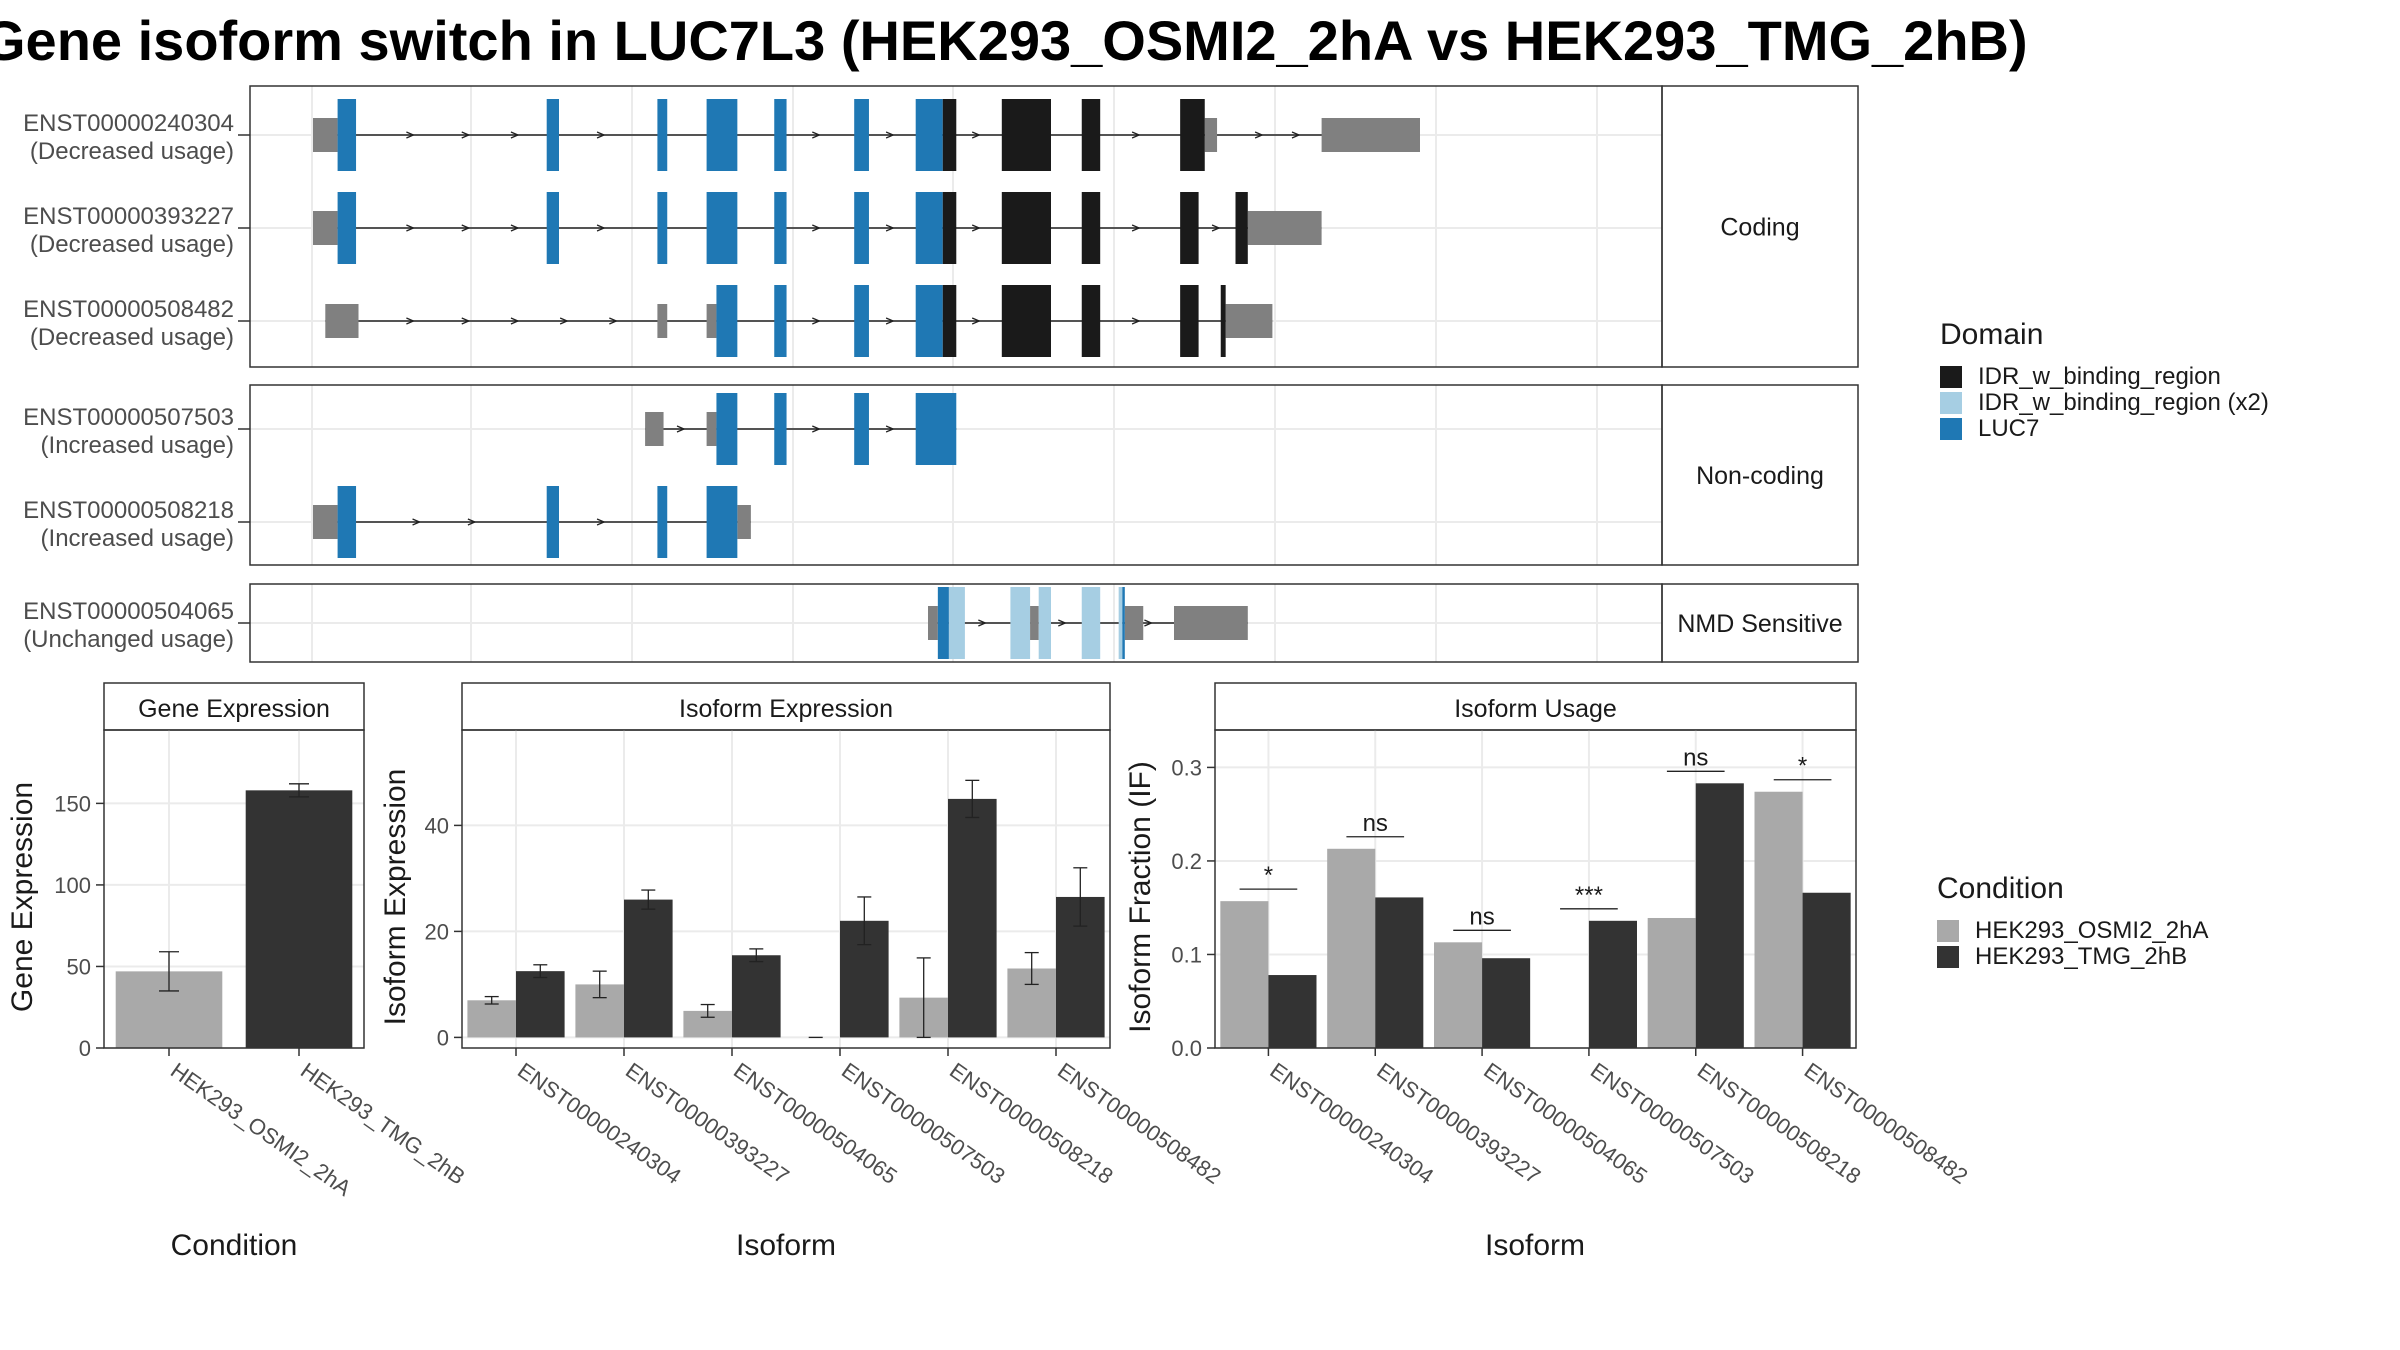 This screenshot has height=1350, width=2400. Describe the element at coordinates (1186, 954) in the screenshot. I see `y-tick-label: 0.1` at that location.